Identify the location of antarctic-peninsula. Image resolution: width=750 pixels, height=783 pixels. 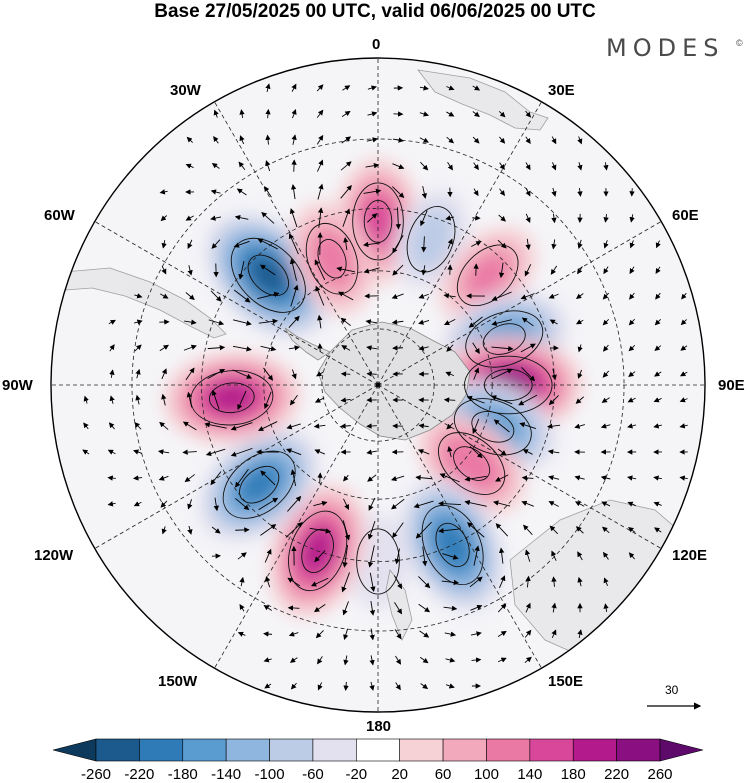
(307, 344).